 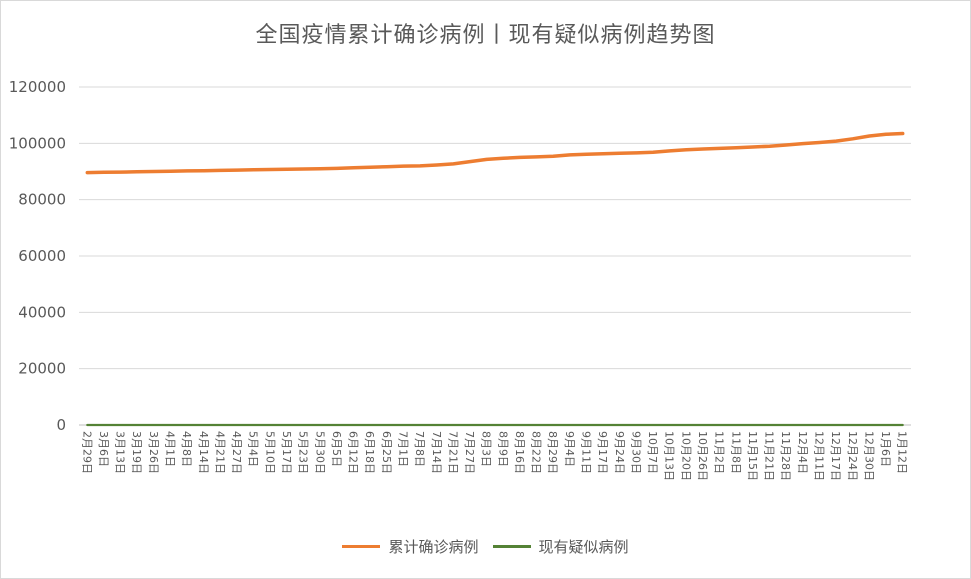 What do you see at coordinates (186, 449) in the screenshot?
I see `x-tick-label: 4月8日` at bounding box center [186, 449].